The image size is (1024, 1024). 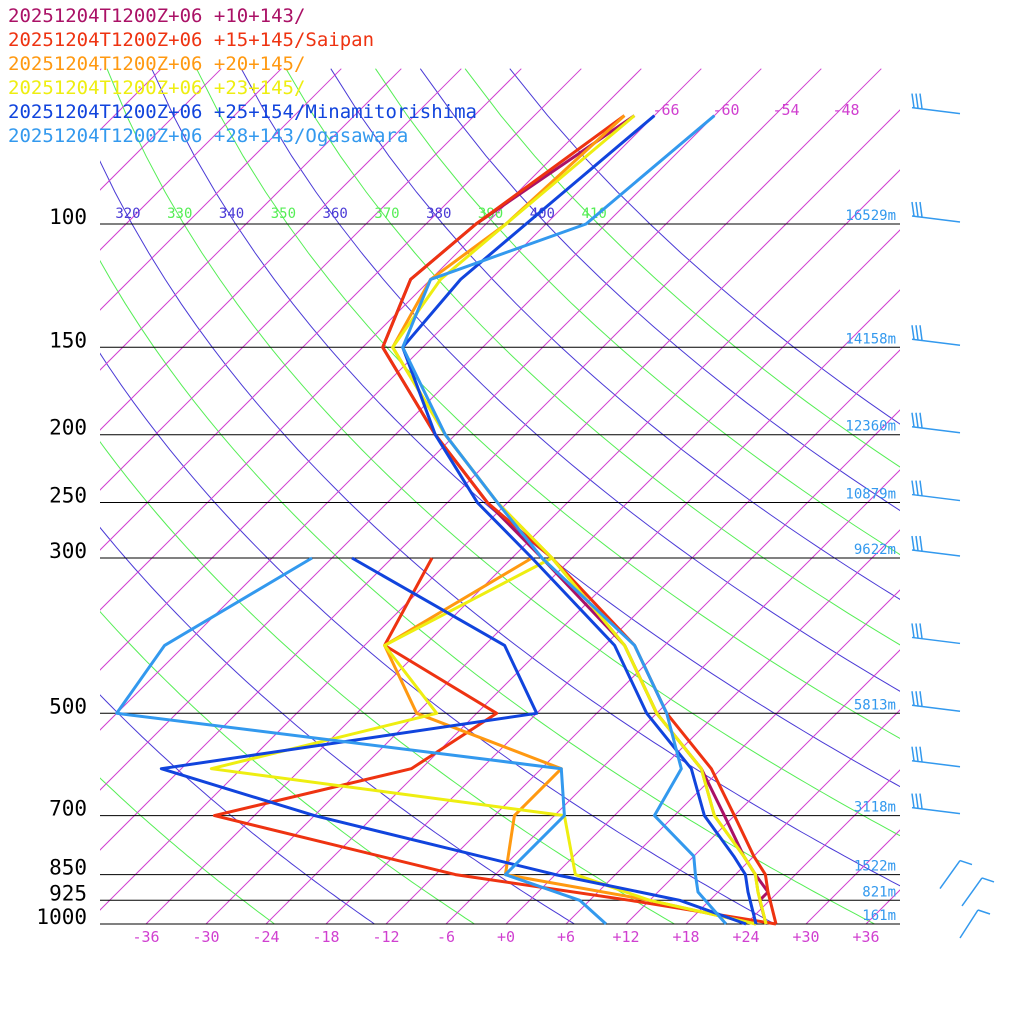 What do you see at coordinates (156, 88) in the screenshot?
I see `legend-entry-3: 20251204T1200Z+06 +23+145/` at bounding box center [156, 88].